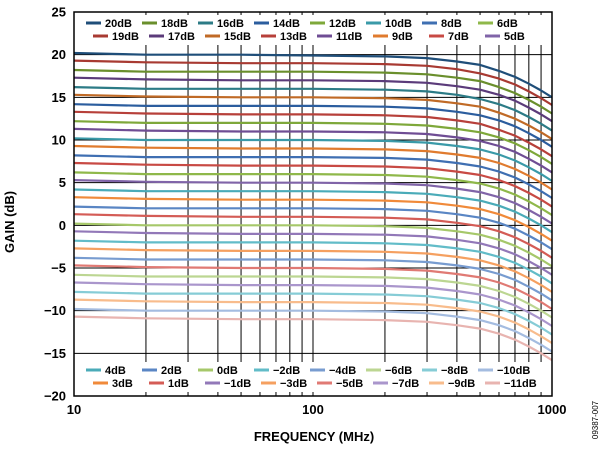 This screenshot has width=607, height=450. What do you see at coordinates (461, 384) in the screenshot?
I see `legend-label: −9dB` at bounding box center [461, 384].